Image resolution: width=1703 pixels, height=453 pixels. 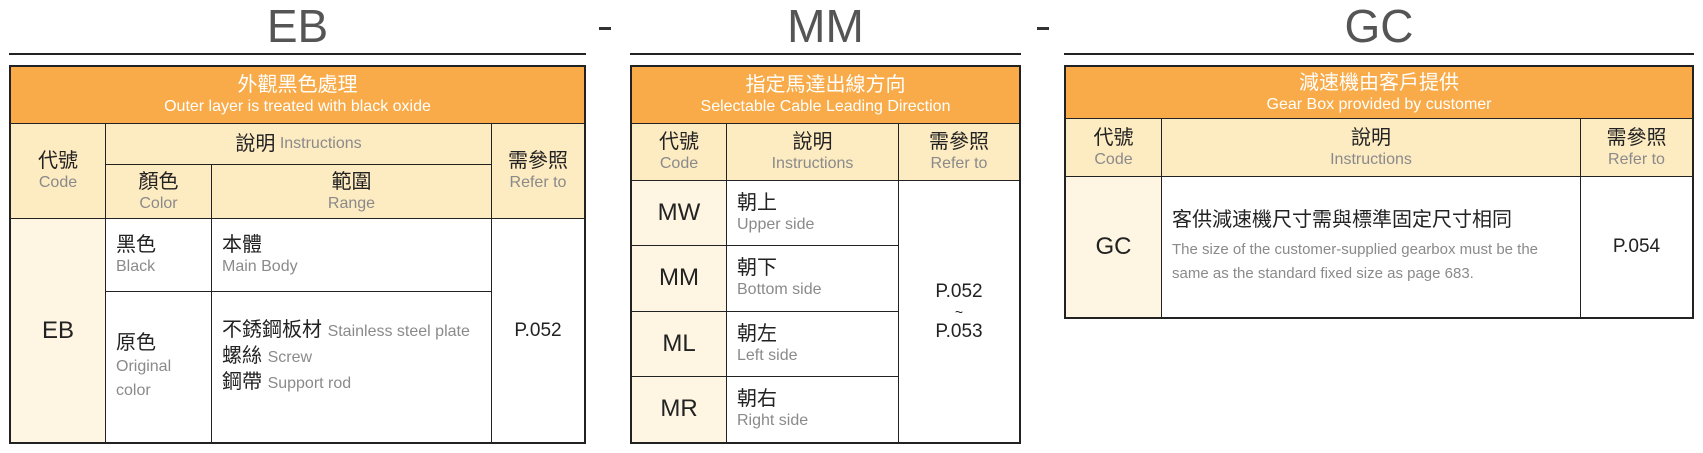 I want to click on header-zh: 顏色, so click(x=158, y=181).